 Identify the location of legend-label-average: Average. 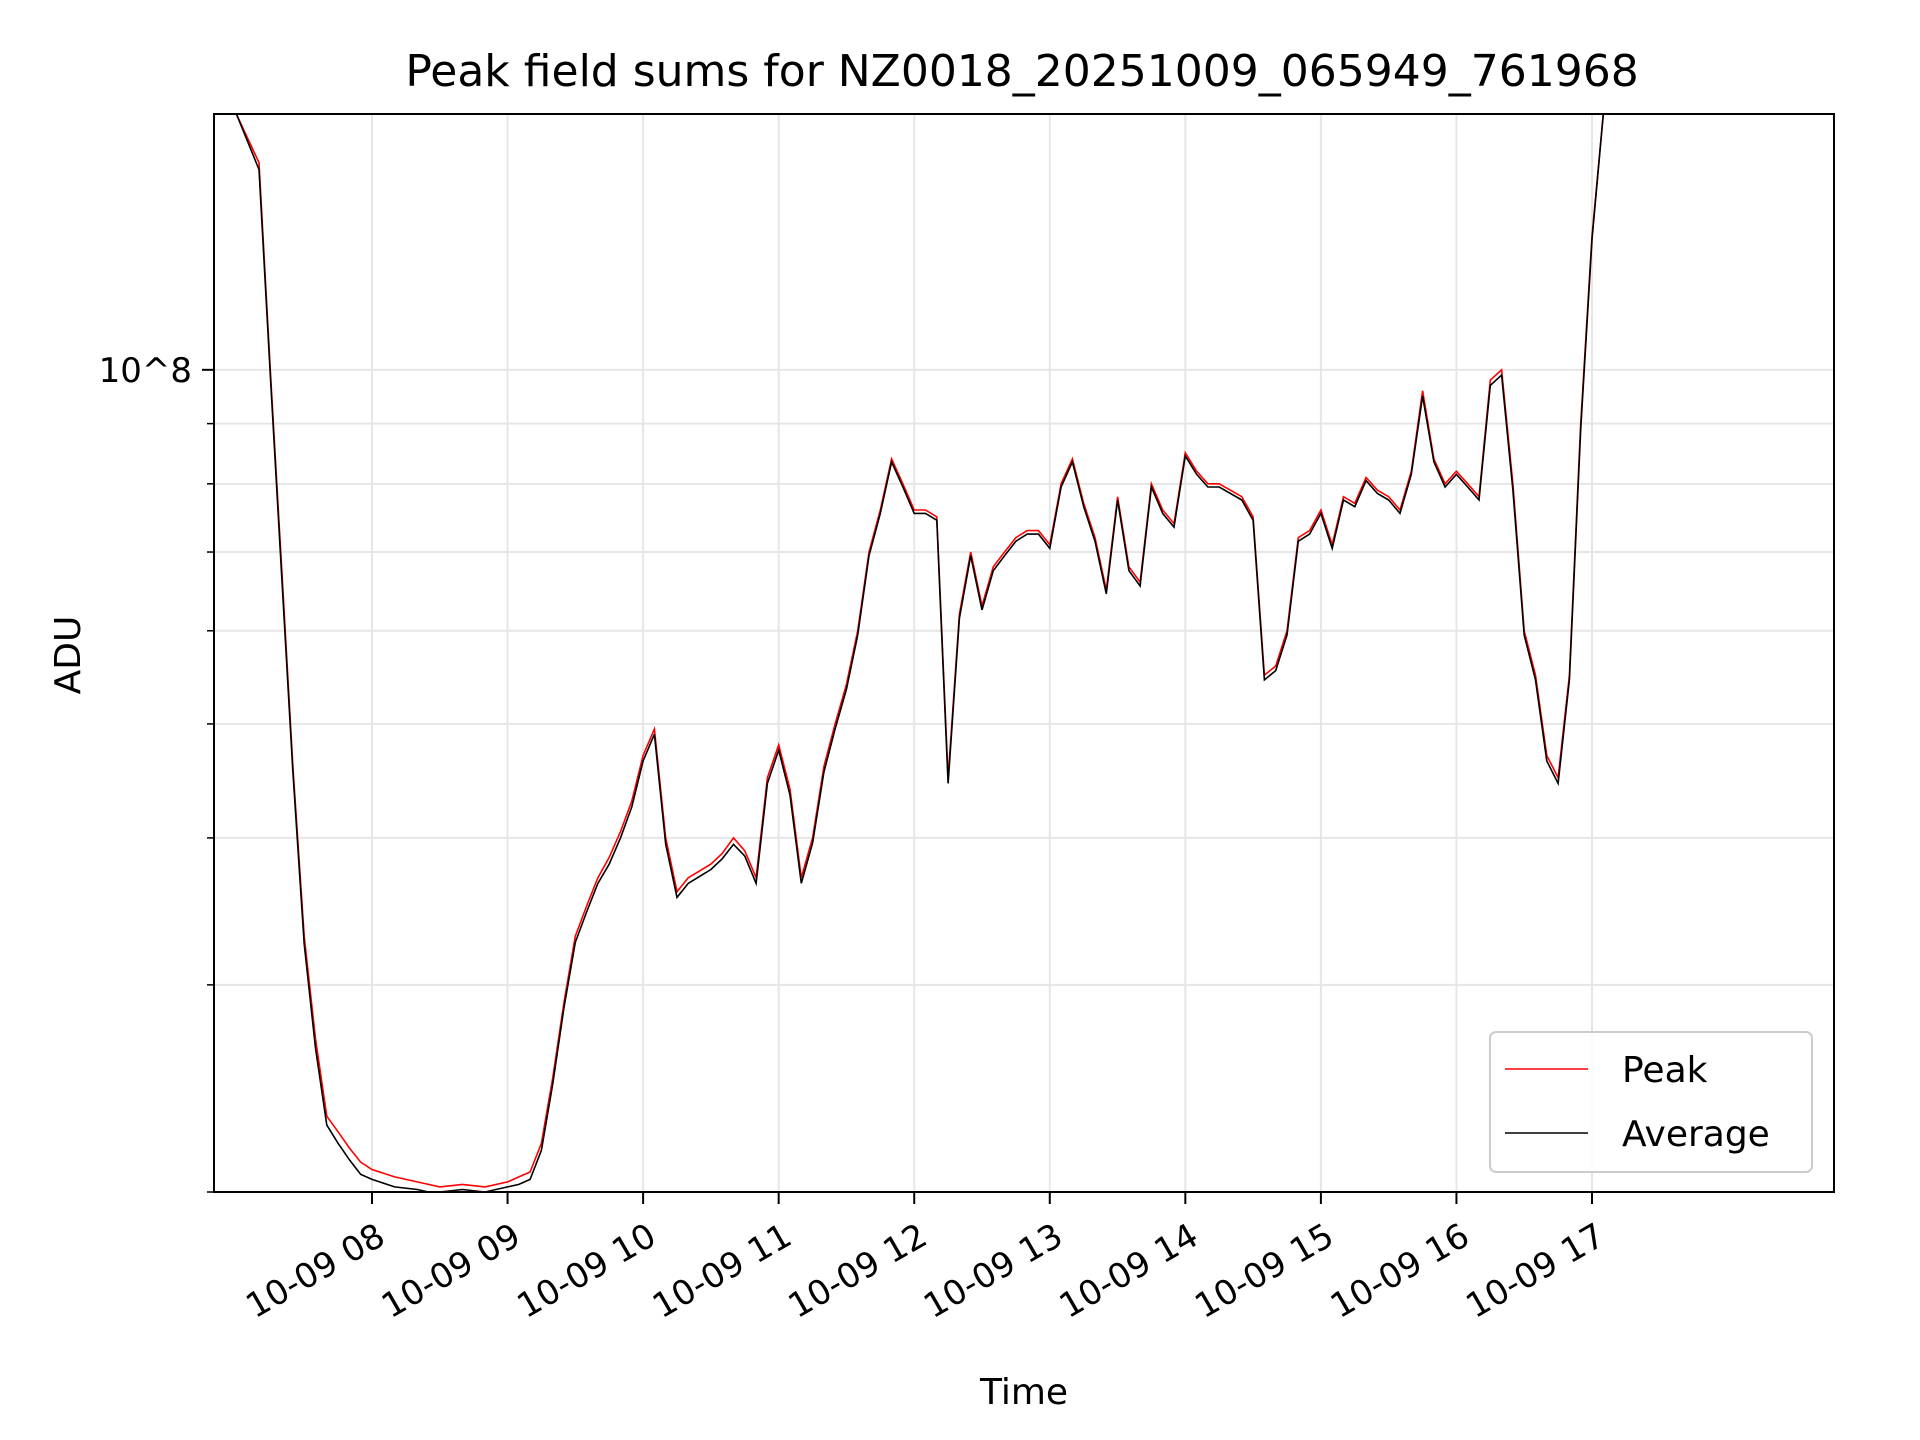
(1696, 1134).